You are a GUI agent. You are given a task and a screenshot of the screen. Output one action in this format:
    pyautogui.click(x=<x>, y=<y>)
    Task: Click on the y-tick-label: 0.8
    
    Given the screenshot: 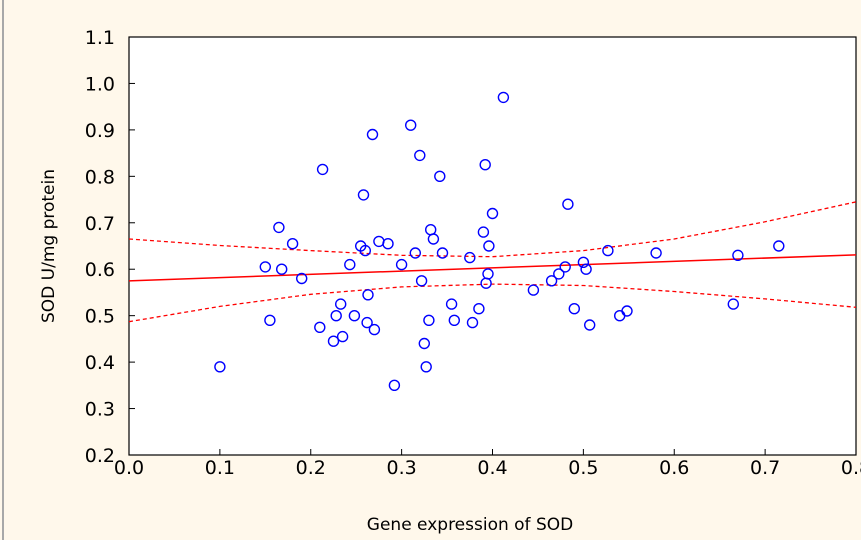 What is the action you would take?
    pyautogui.click(x=100, y=177)
    